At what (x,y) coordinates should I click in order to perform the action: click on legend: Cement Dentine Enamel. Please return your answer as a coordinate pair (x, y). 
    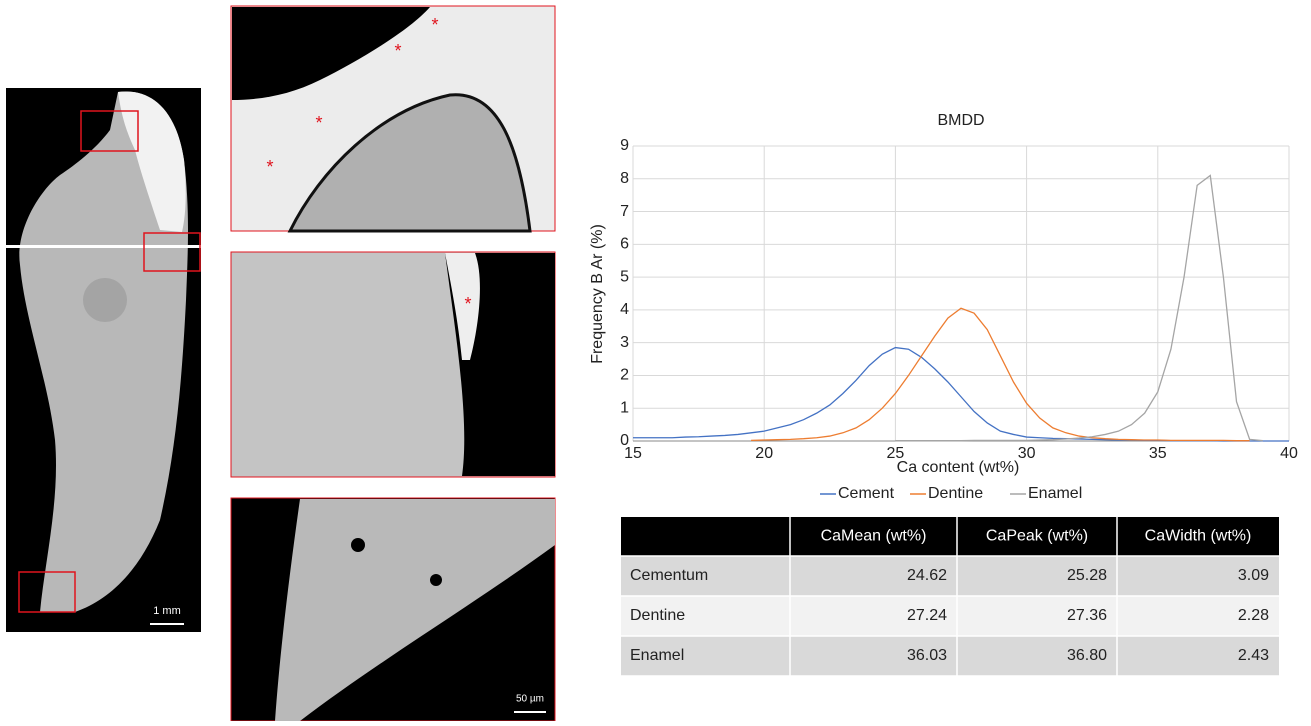
    Looking at the image, I should click on (951, 493).